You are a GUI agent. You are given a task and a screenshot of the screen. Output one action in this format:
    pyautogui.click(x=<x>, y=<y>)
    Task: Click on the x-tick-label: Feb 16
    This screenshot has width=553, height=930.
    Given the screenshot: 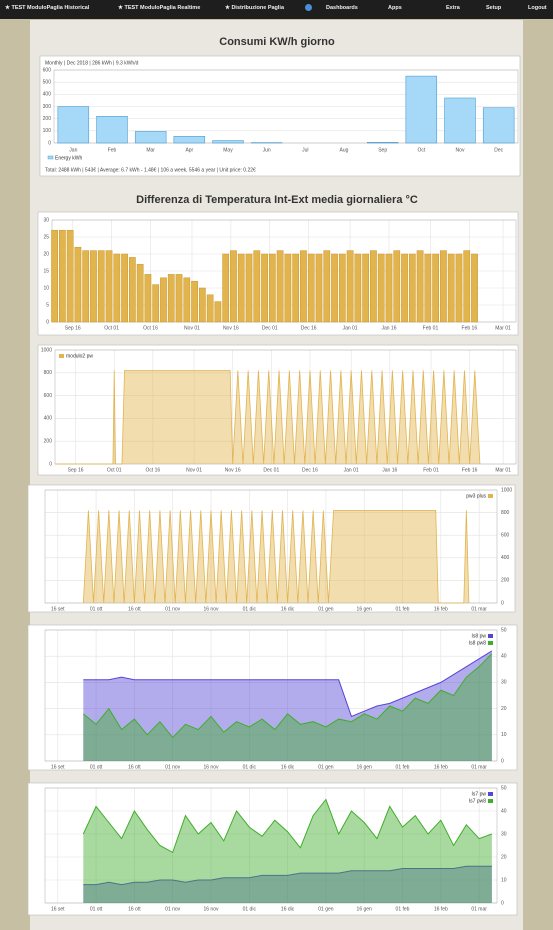 What is the action you would take?
    pyautogui.click(x=470, y=328)
    